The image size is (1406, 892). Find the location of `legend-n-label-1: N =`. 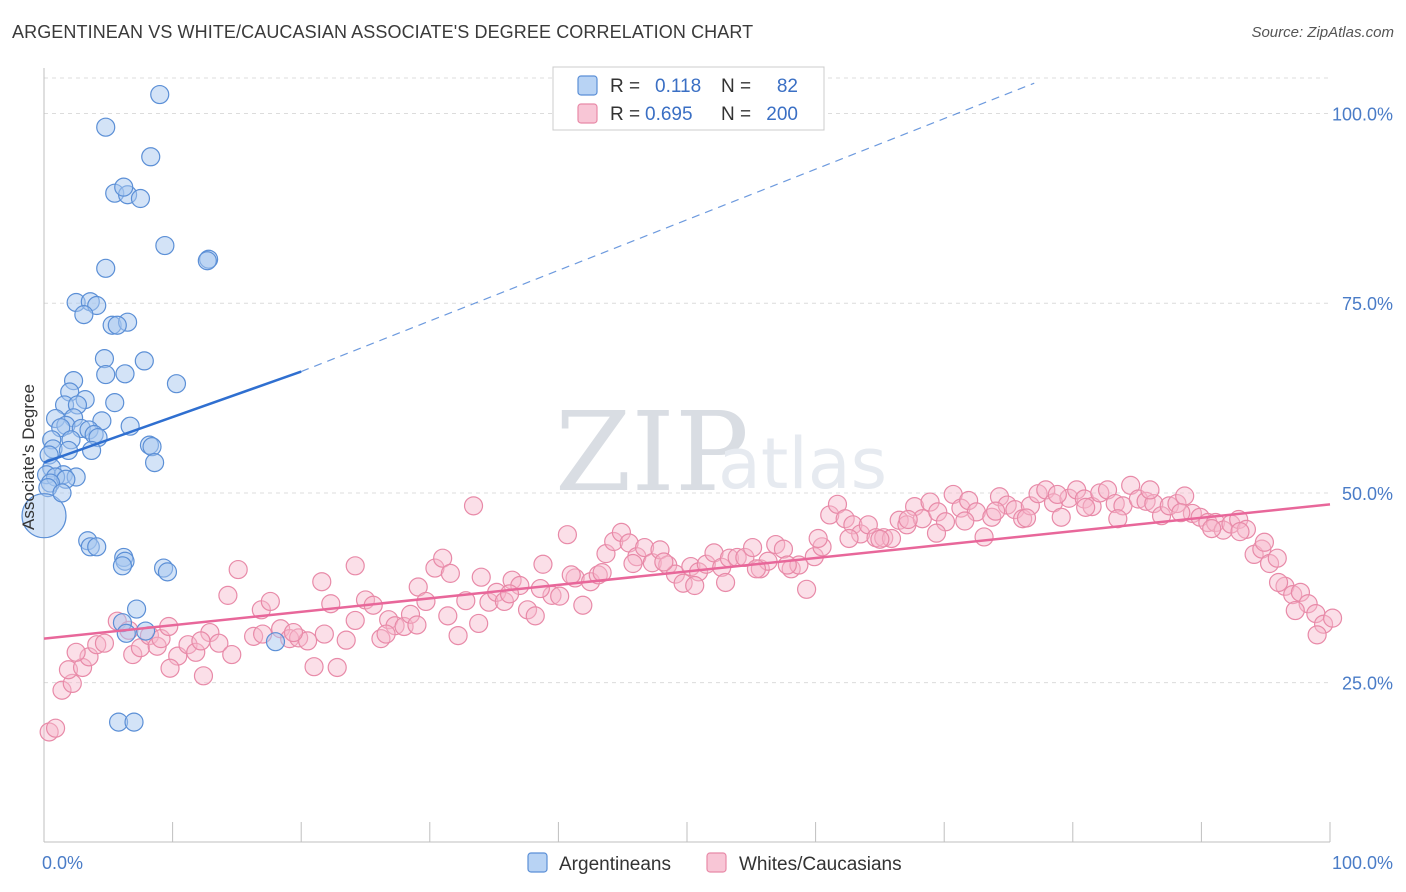

legend-n-label-1: N = is located at coordinates (736, 86).